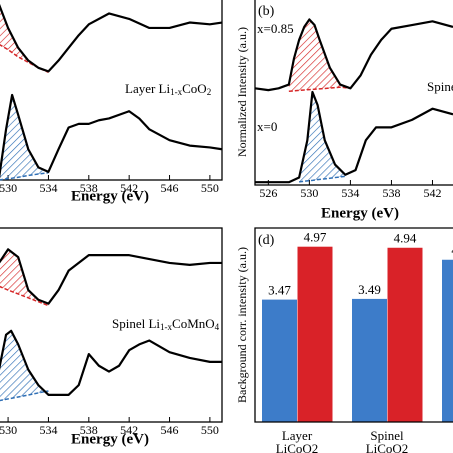 Image resolution: width=453 pixels, height=453 pixels. I want to click on annotation-text: Spine, so click(440, 86).